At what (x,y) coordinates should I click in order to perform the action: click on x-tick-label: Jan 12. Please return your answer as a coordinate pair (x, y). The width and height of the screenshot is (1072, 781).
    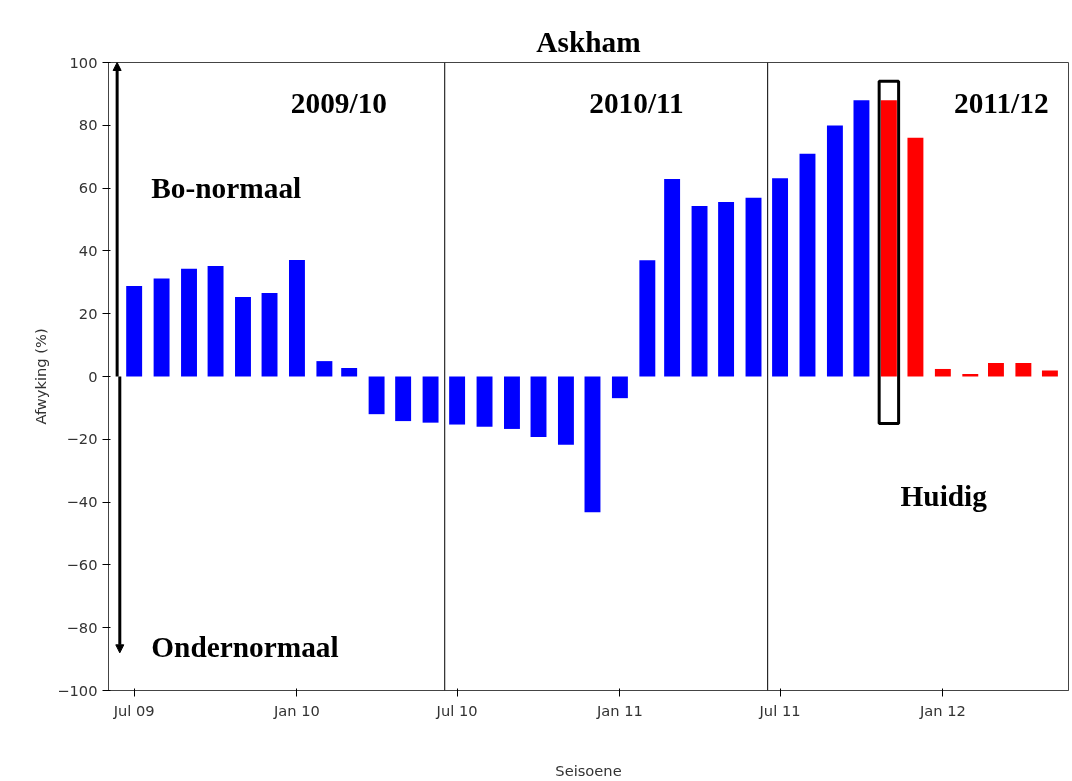
    Looking at the image, I should click on (942, 710).